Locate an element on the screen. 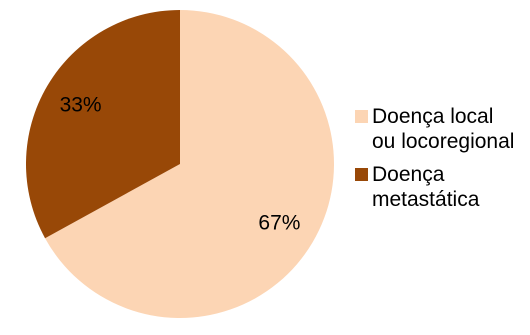 The image size is (530, 335). data-label-local: 67% is located at coordinates (279, 222).